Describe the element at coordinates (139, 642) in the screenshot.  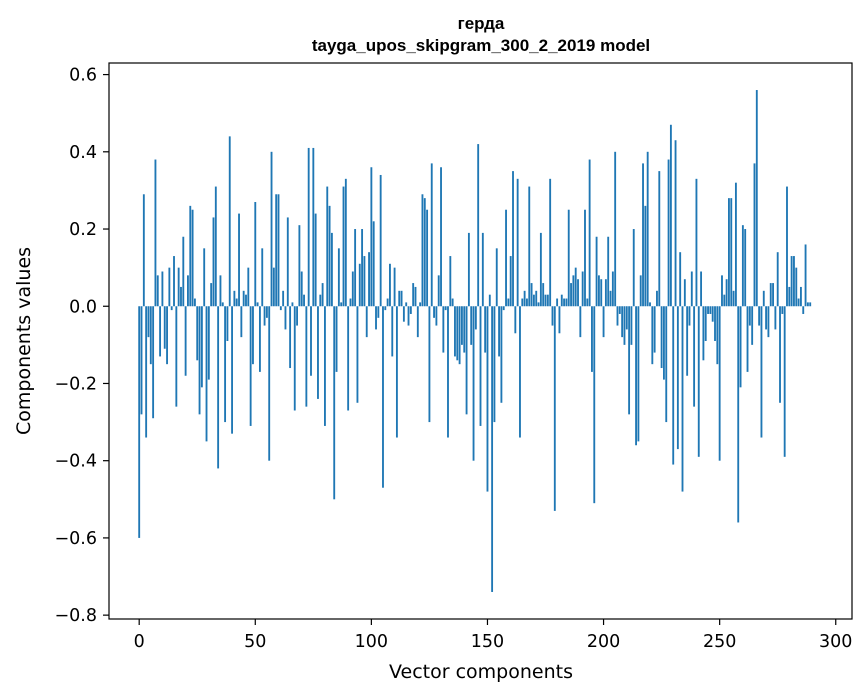
I see `x-tick-label: 0` at that location.